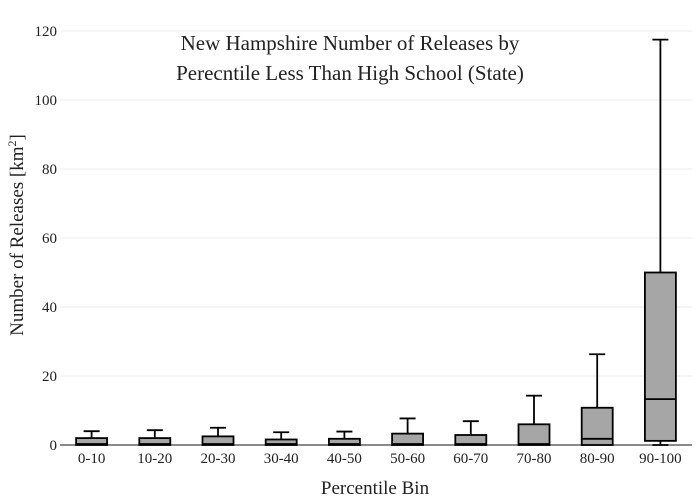 This screenshot has height=500, width=700. I want to click on y-axis-ticks: 0 20 40 60 80 100 120, so click(46, 239).